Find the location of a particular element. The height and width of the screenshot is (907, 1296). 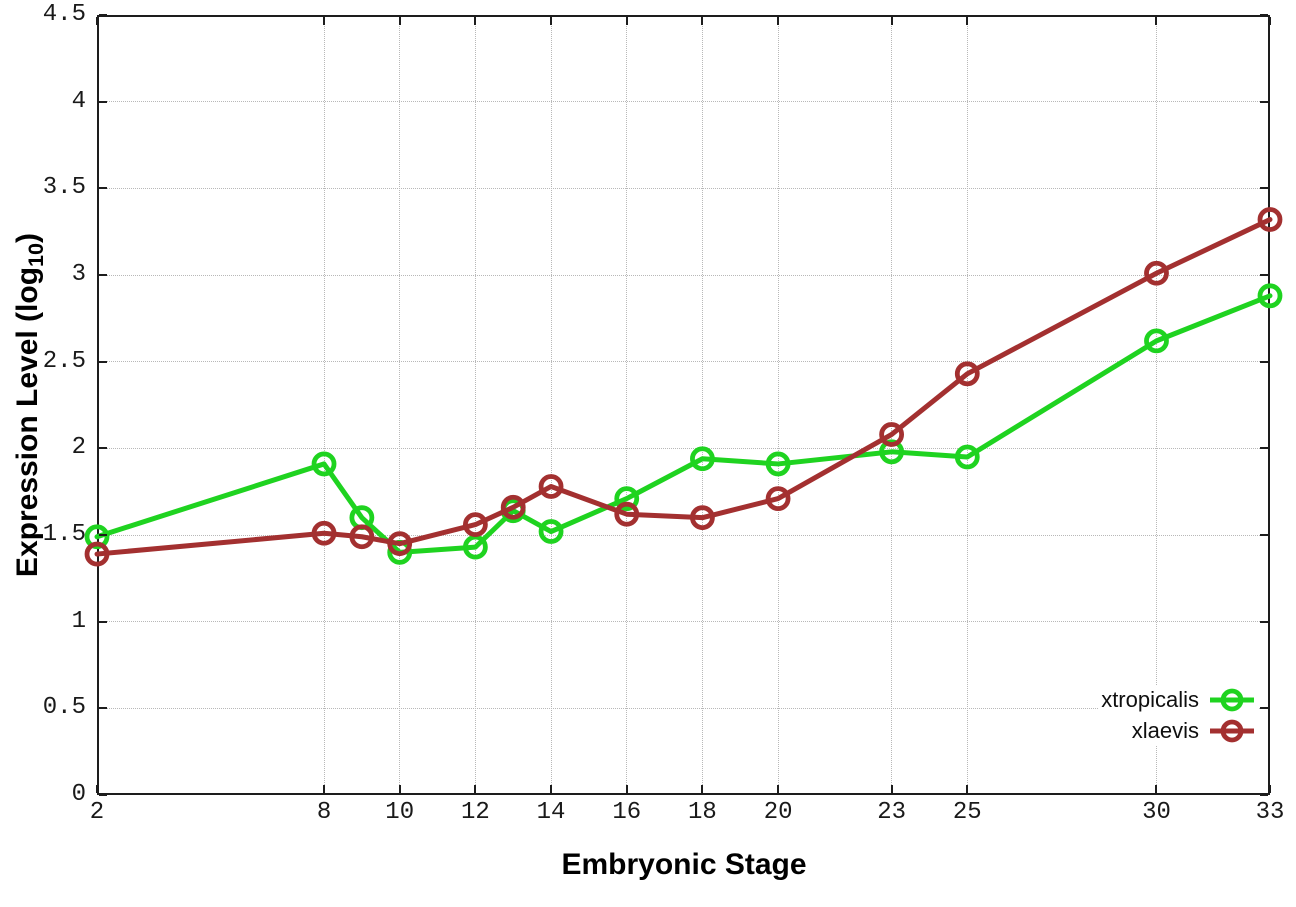

legend: xtropicalis xlaevis is located at coordinates (1178, 715).